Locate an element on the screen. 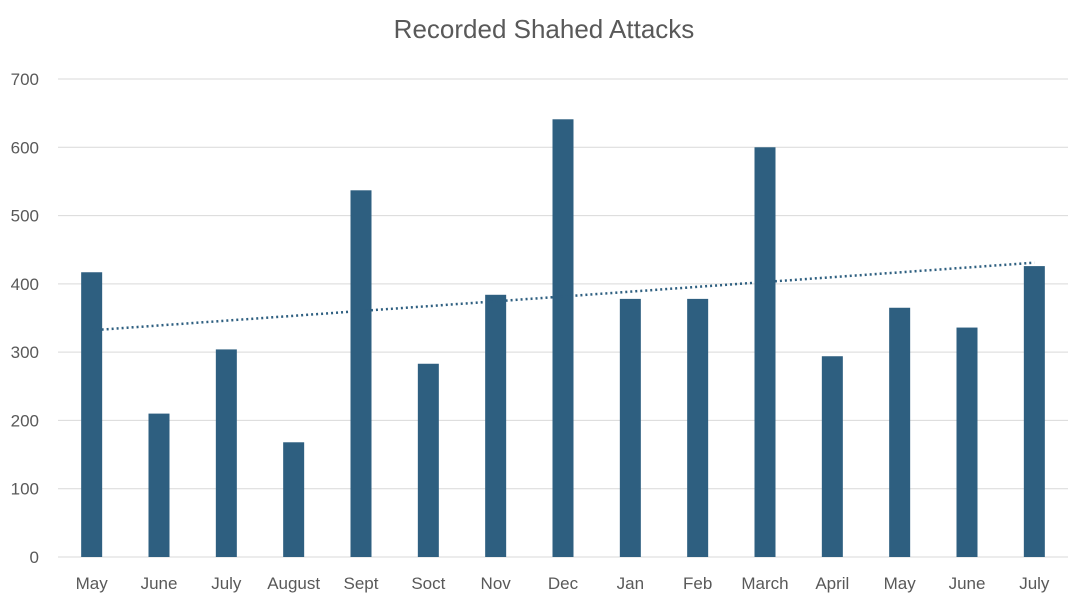 The width and height of the screenshot is (1088, 615). y-tick-label: 100 is located at coordinates (25, 489).